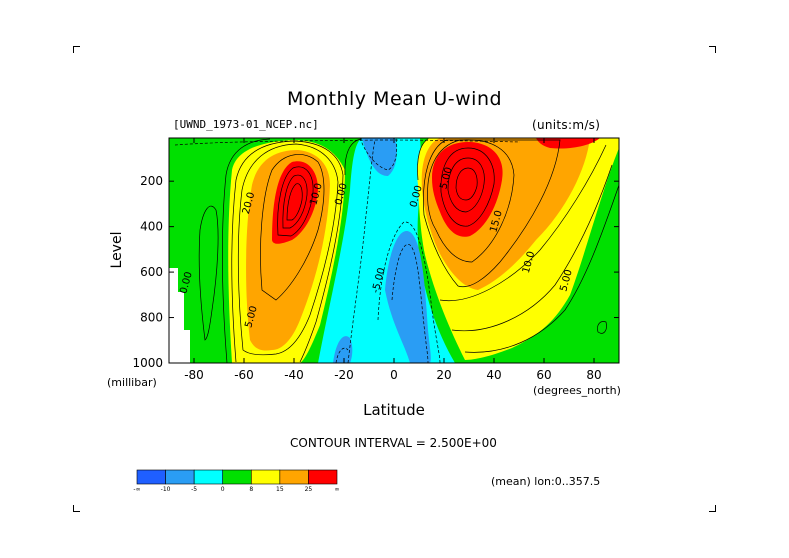  What do you see at coordinates (443, 375) in the screenshot?
I see `x-tick-label: 20` at bounding box center [443, 375].